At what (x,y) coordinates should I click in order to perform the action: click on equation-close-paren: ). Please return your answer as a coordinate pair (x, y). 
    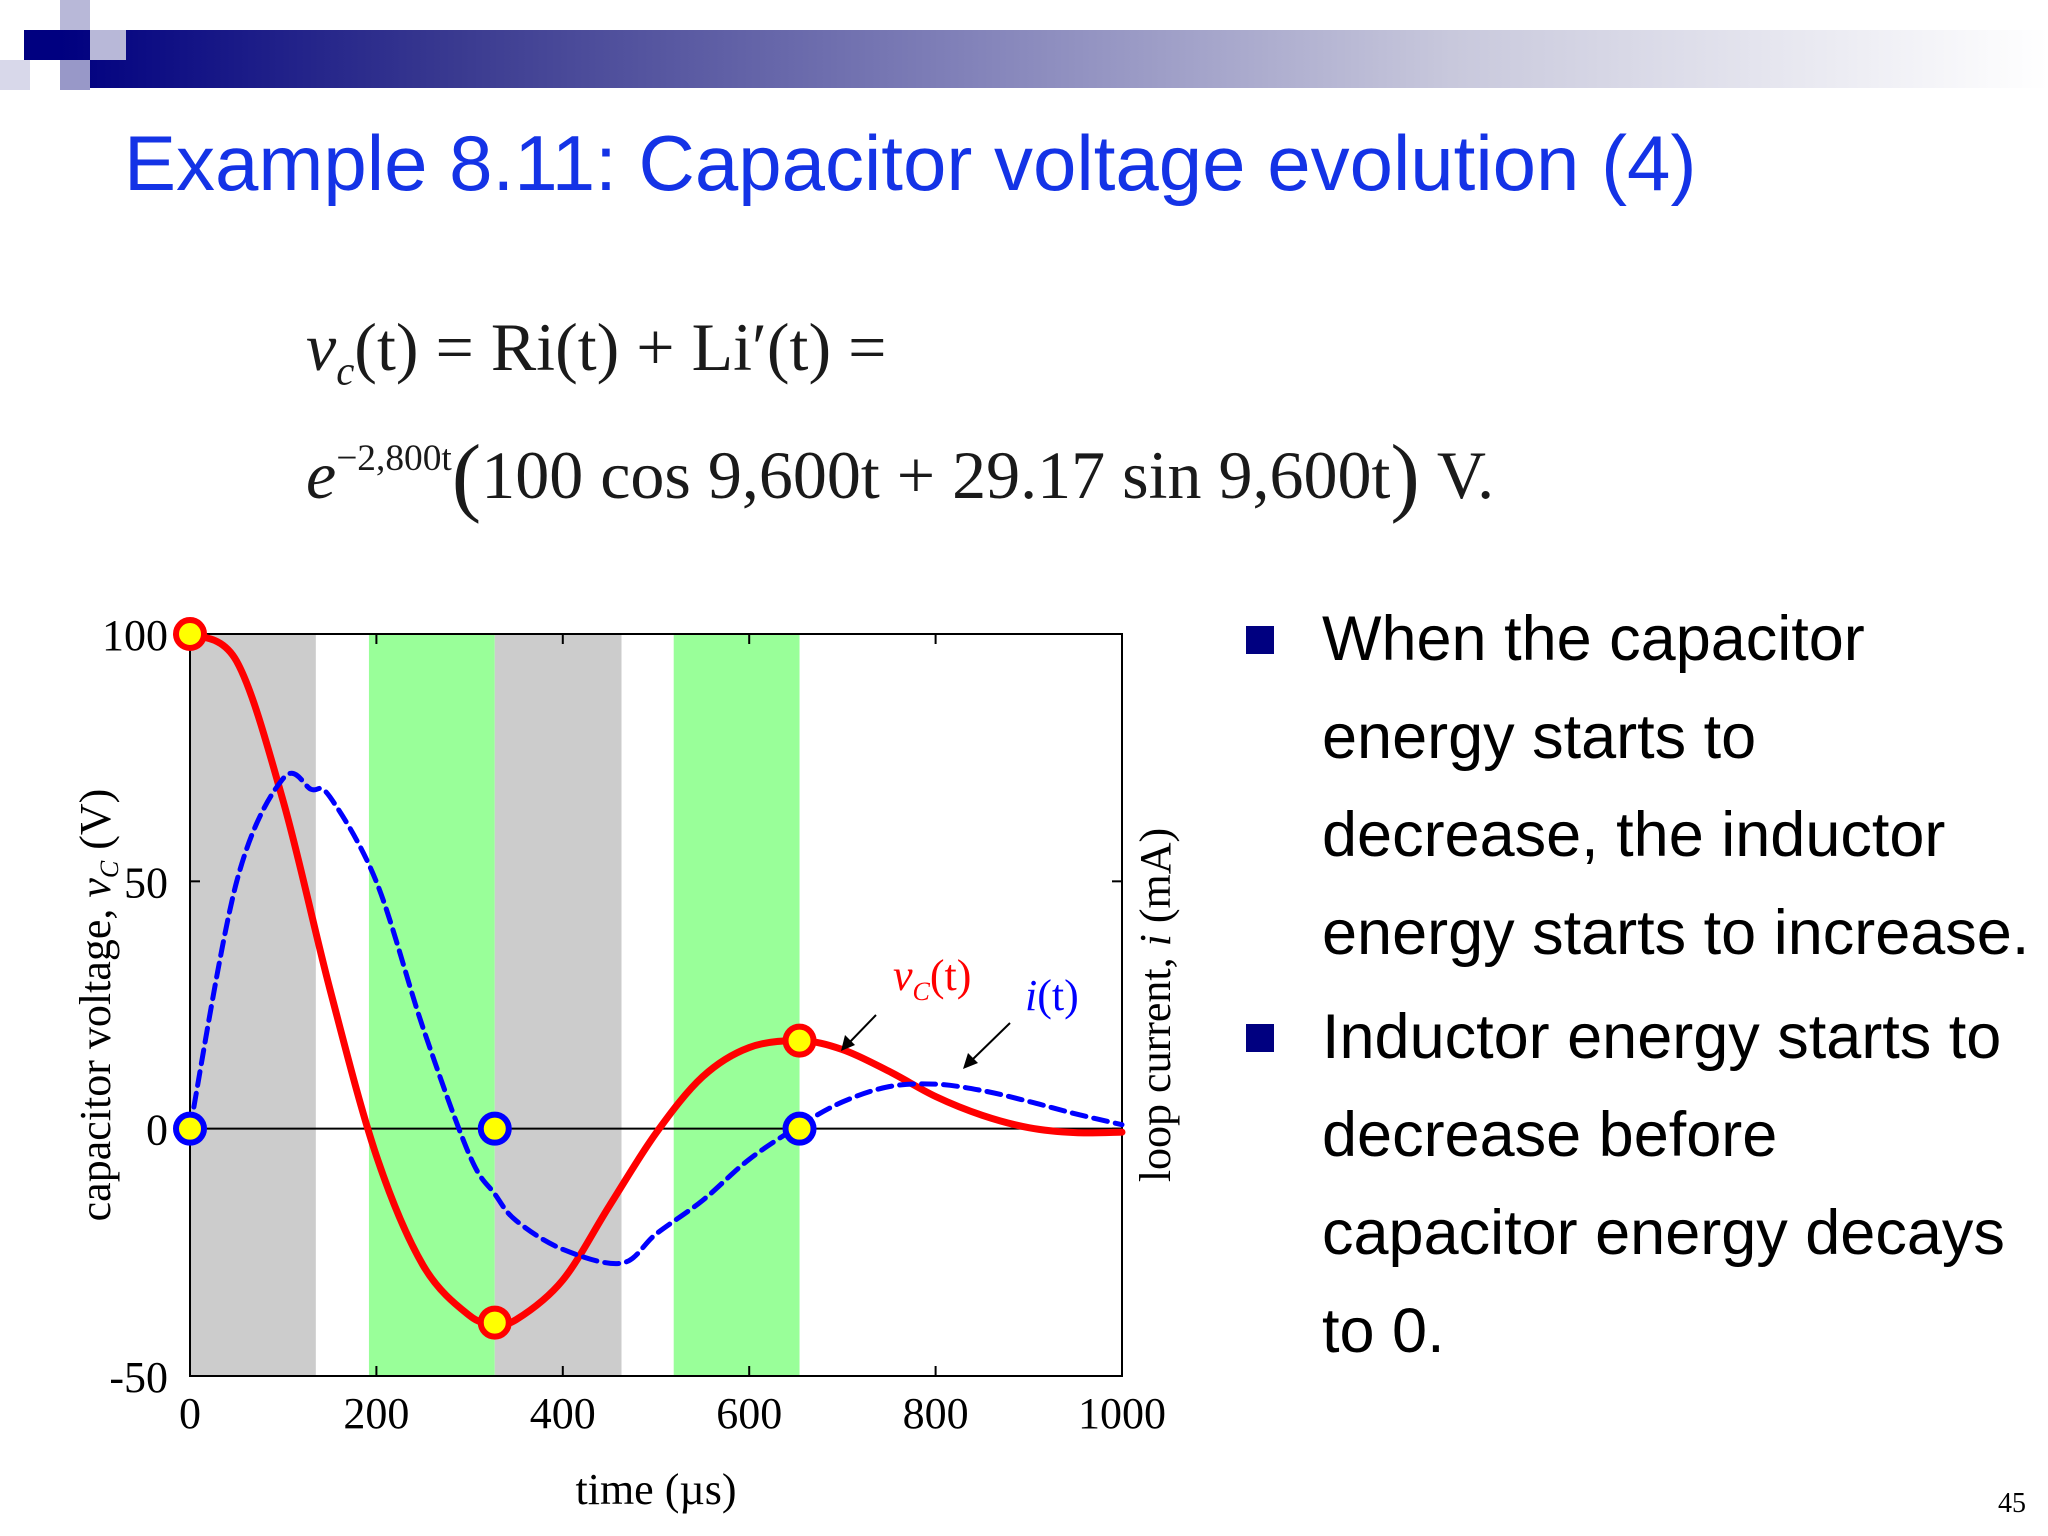
    Looking at the image, I should click on (1405, 476).